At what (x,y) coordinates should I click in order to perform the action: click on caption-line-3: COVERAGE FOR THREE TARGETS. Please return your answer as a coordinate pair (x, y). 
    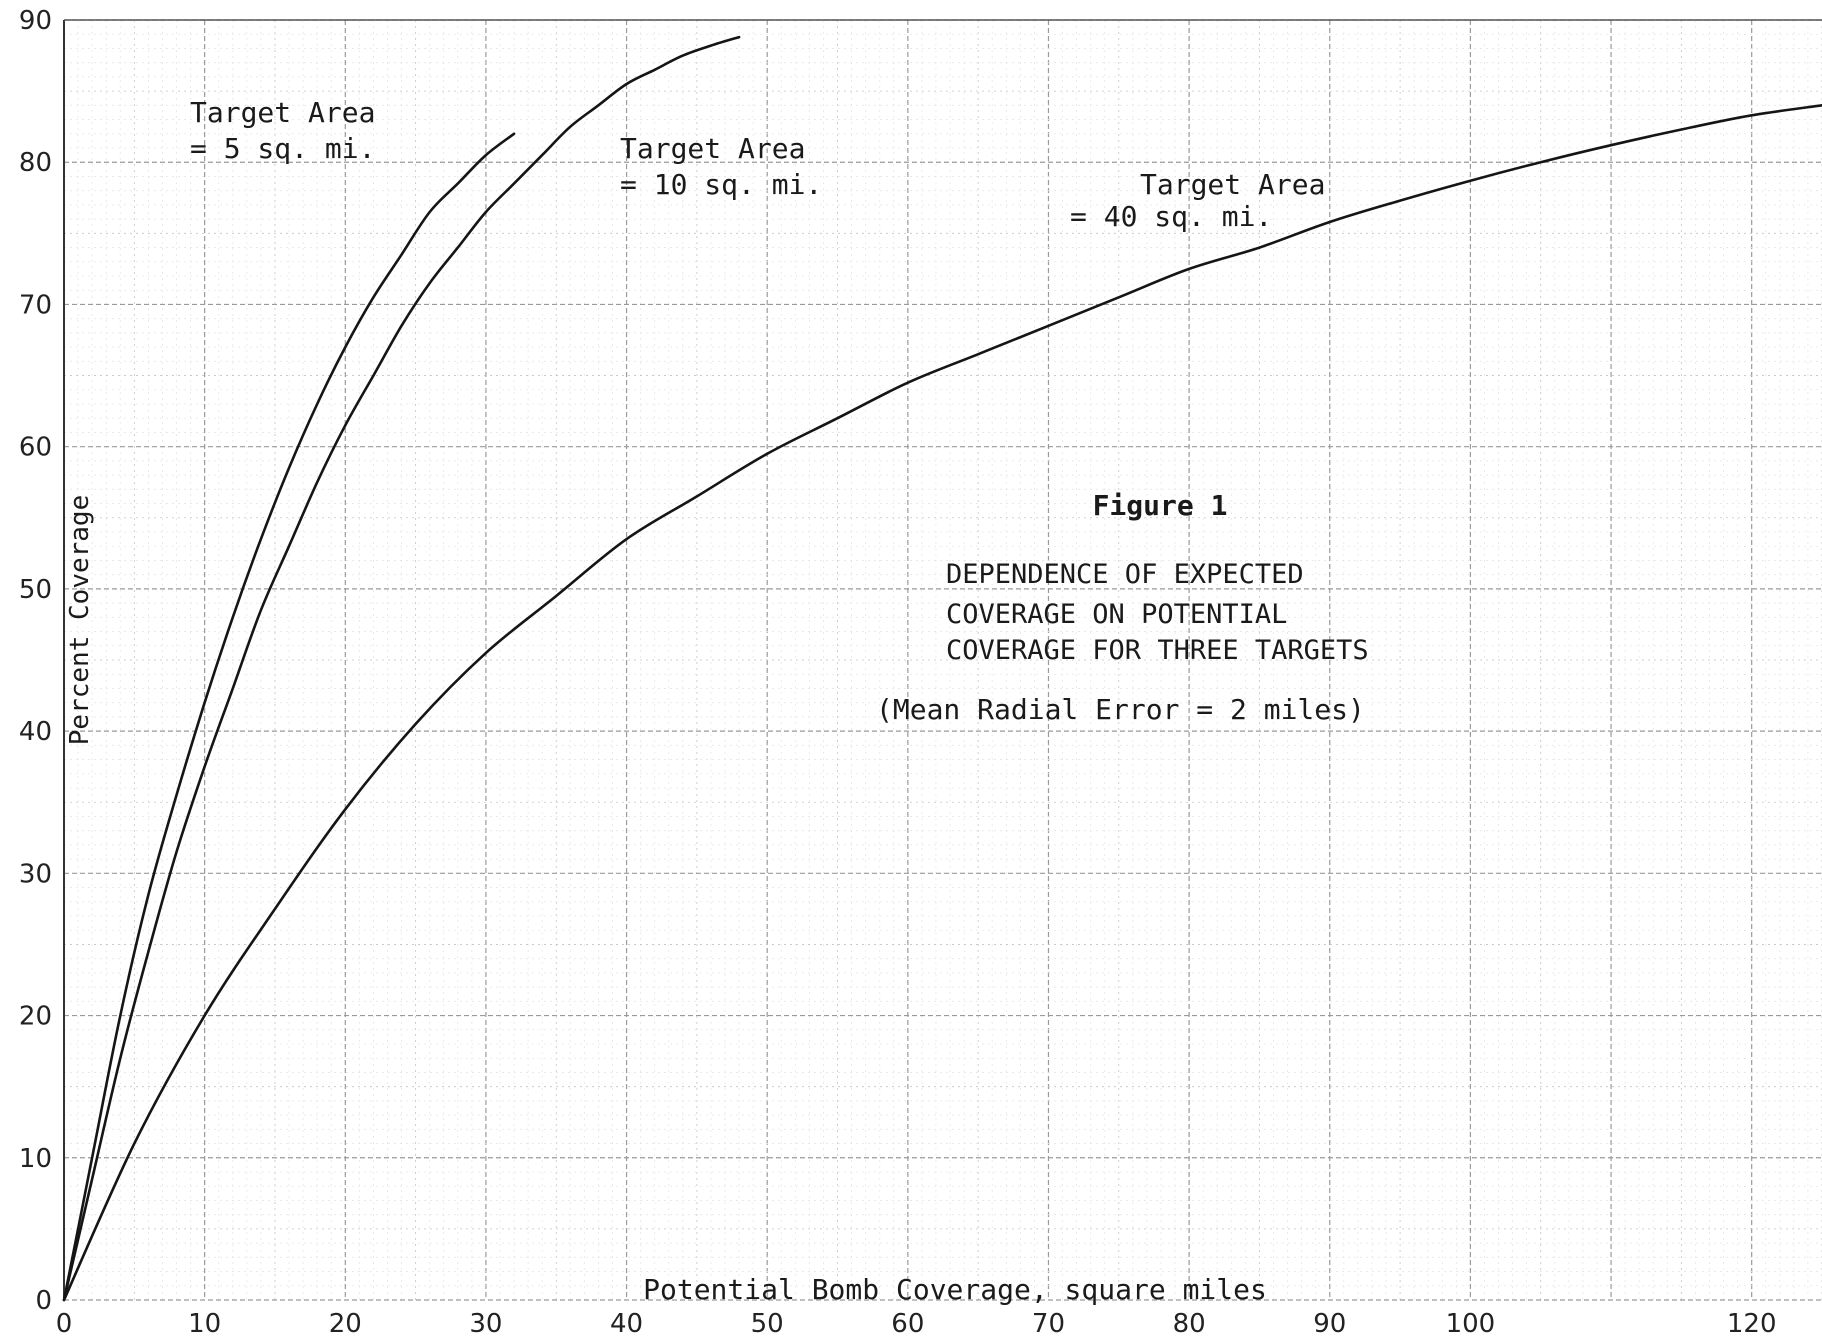
    Looking at the image, I should click on (1157, 650).